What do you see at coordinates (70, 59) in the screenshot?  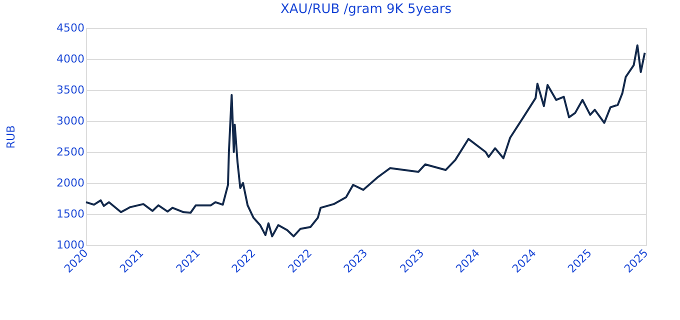 I see `y-tick-label: 4000` at bounding box center [70, 59].